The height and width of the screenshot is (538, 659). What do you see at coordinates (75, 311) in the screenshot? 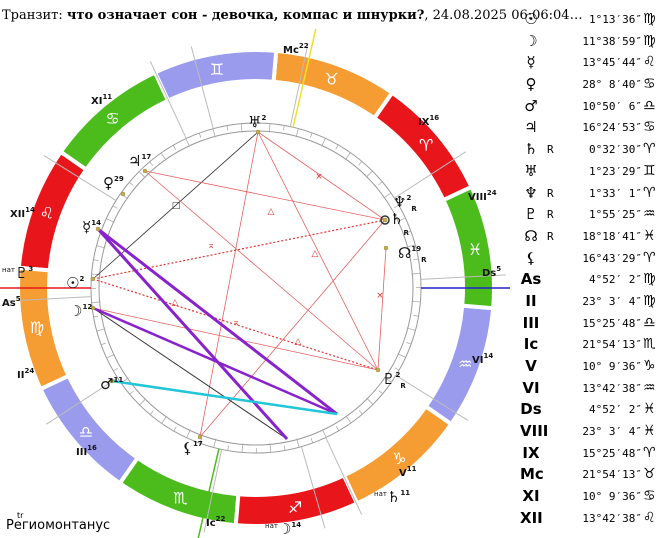
I see `planet-icon: ☽` at bounding box center [75, 311].